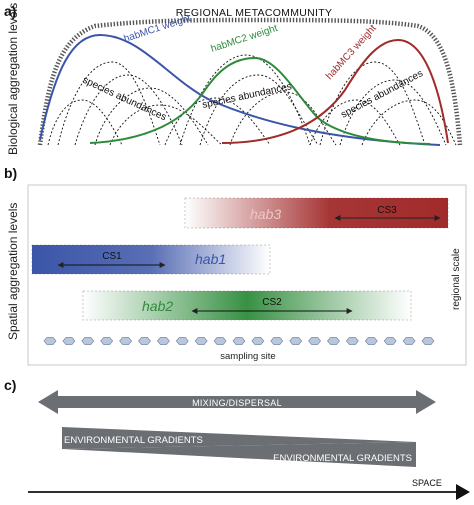  What do you see at coordinates (151, 259) in the screenshot?
I see `hab1-band` at bounding box center [151, 259].